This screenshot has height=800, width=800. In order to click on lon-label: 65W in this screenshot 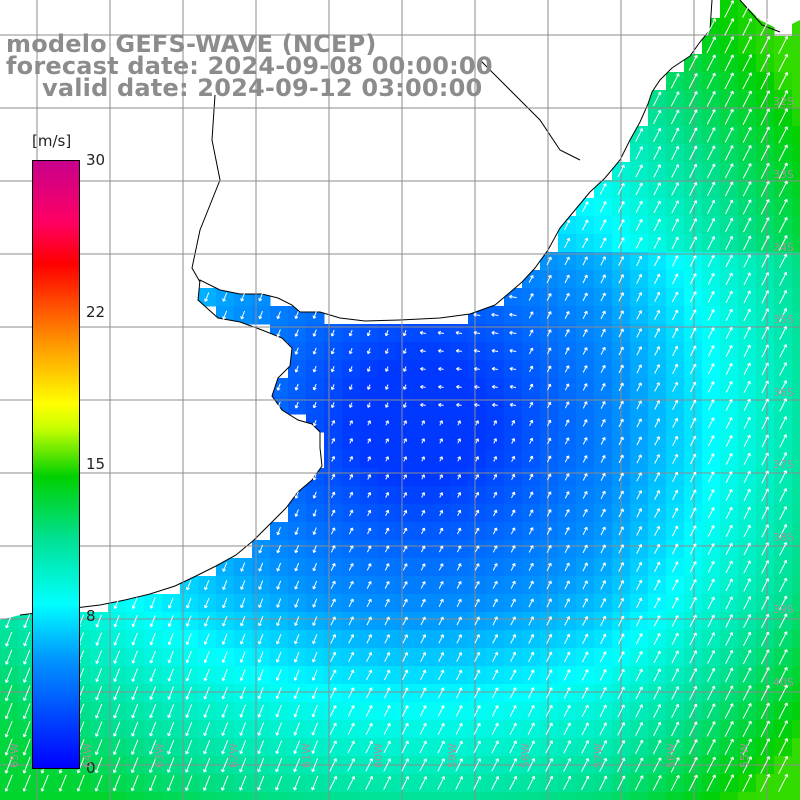, I will do `click(14, 755)`.